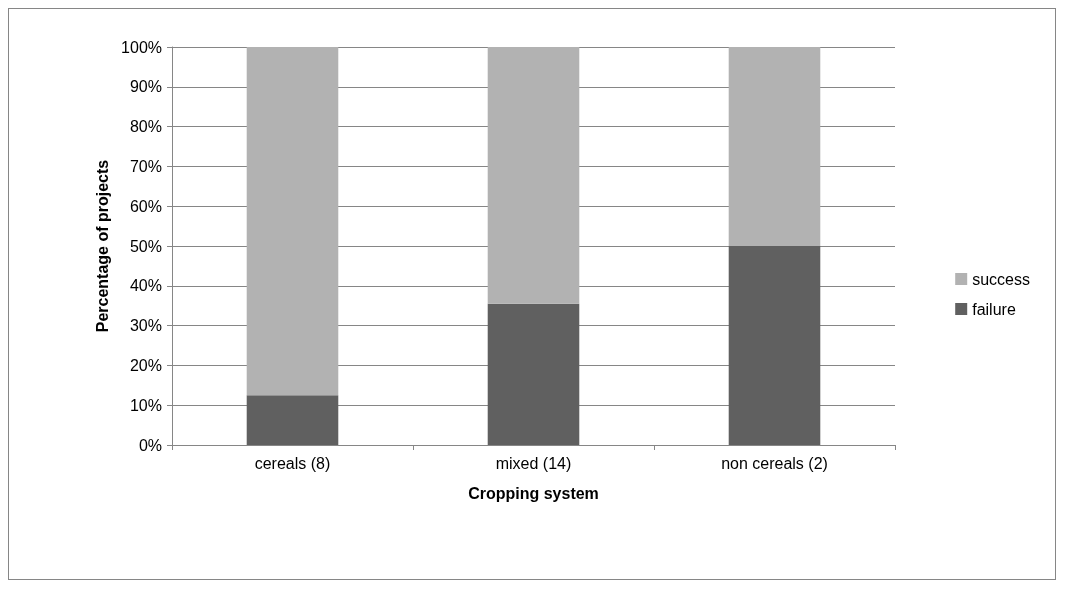 Image resolution: width=1070 pixels, height=594 pixels. I want to click on x-axis-title: Cropping system, so click(533, 493).